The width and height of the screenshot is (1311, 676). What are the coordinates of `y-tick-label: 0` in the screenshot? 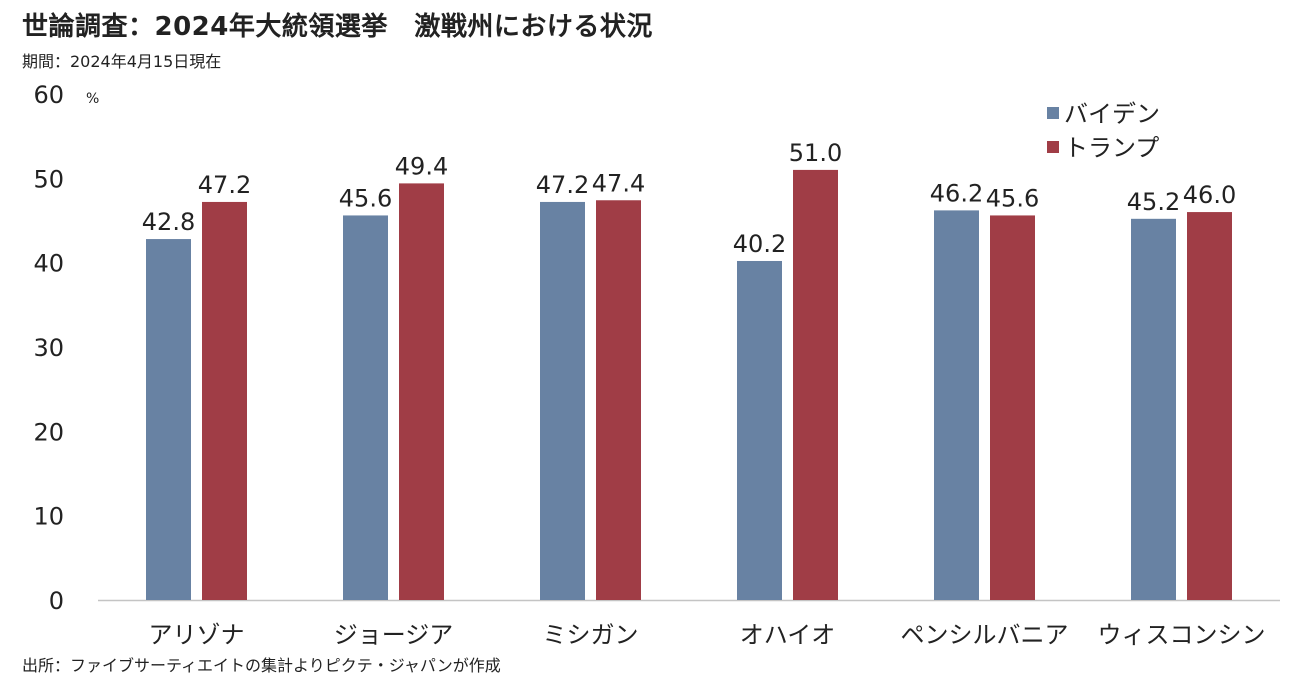 It's located at (56, 601).